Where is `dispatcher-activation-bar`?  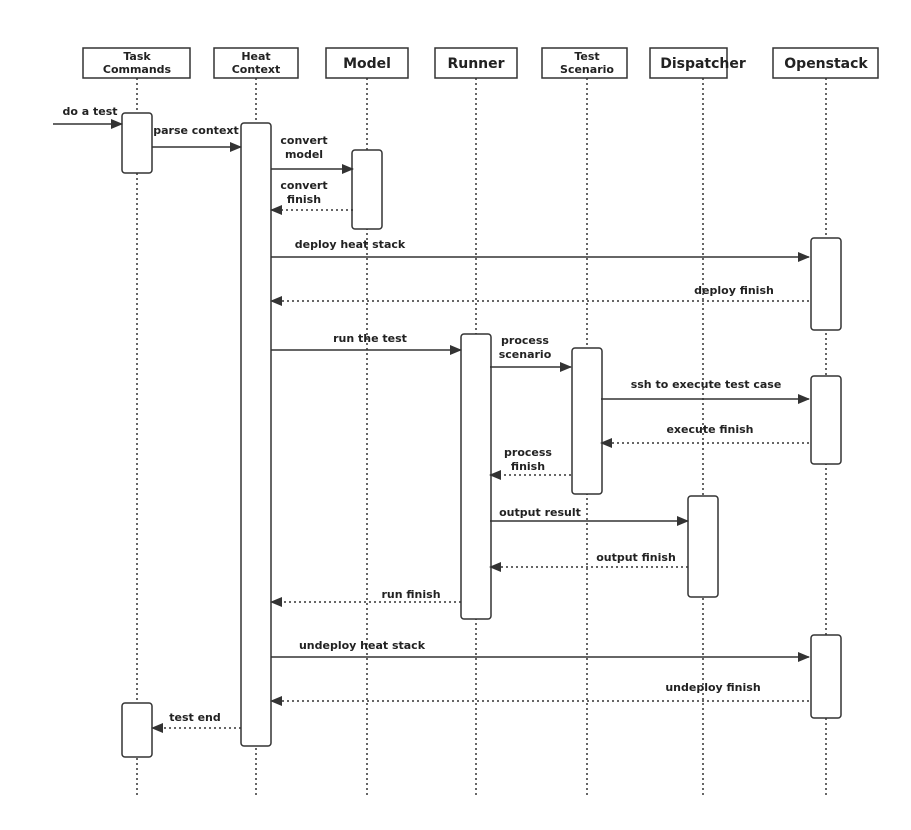
dispatcher-activation-bar is located at coordinates (703, 546).